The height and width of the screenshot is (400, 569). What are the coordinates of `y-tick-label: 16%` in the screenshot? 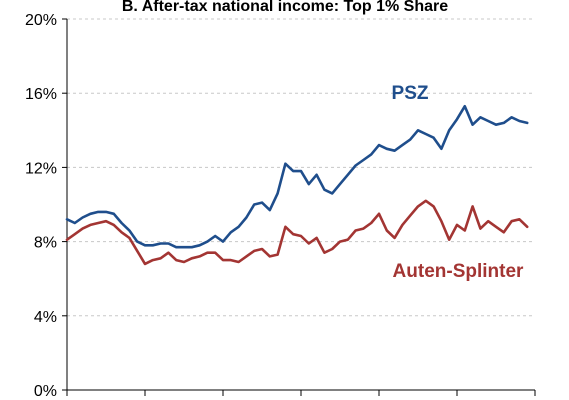 It's located at (41, 94).